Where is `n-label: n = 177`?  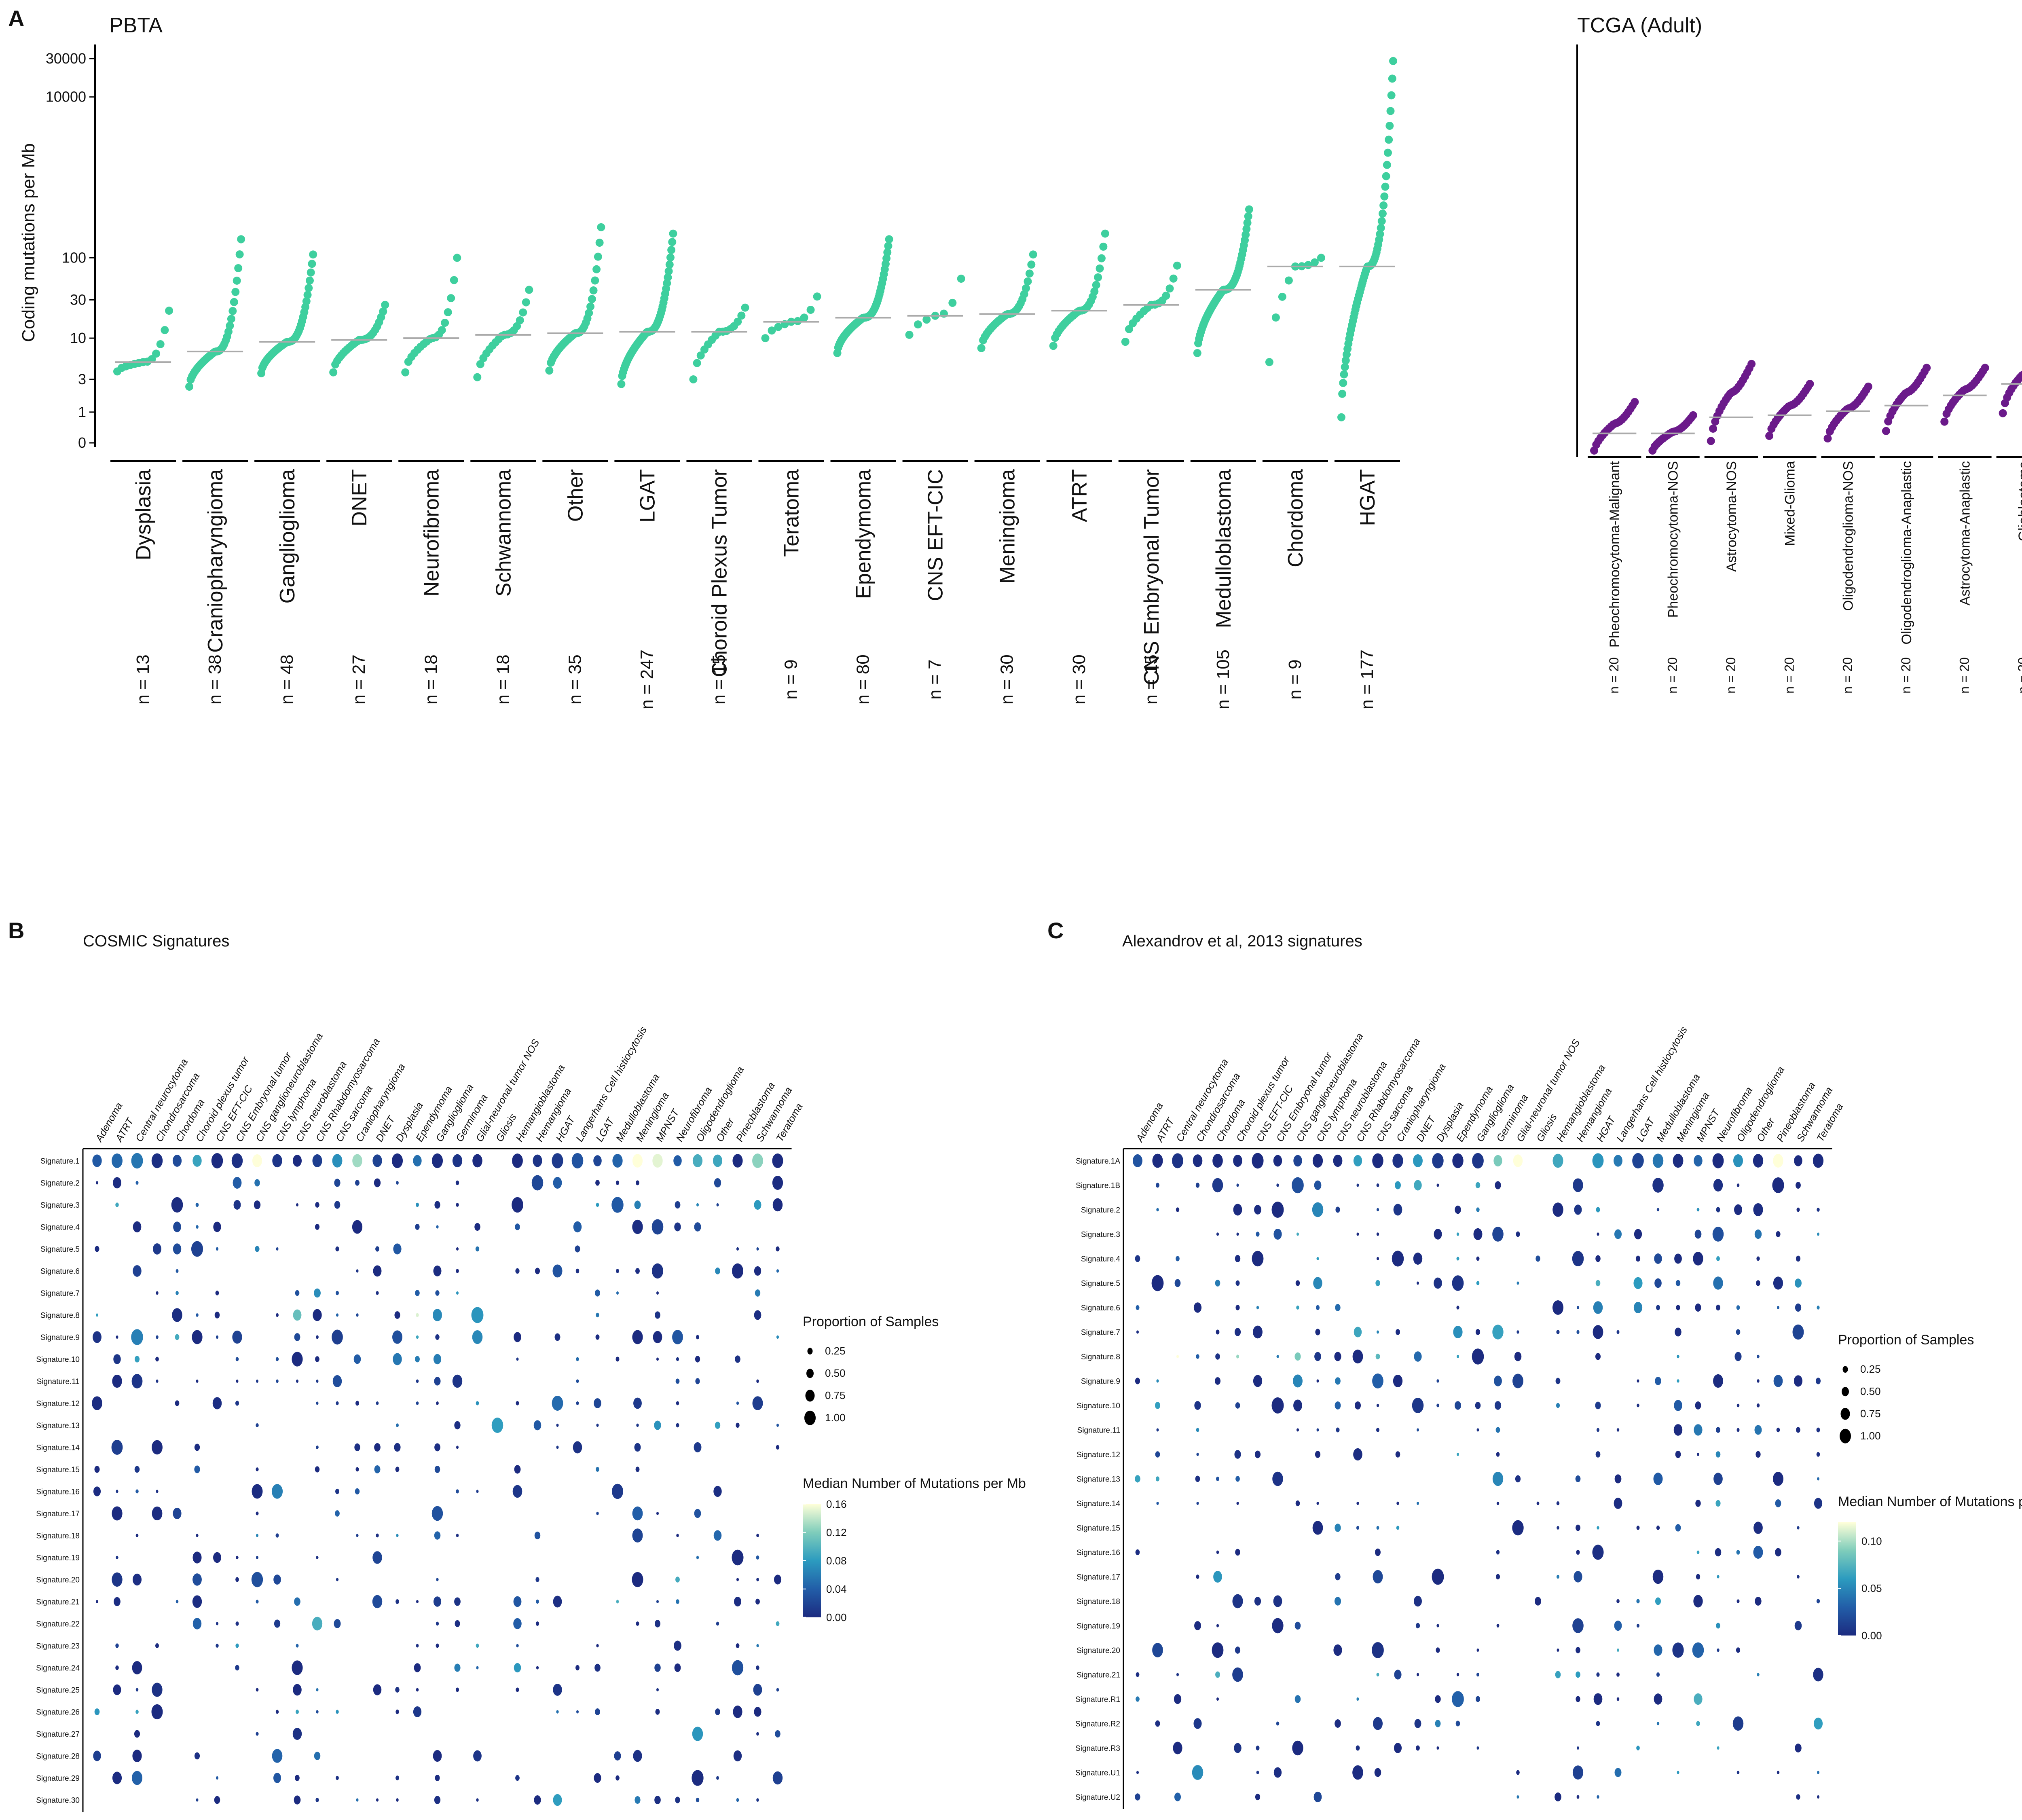 n-label: n = 177 is located at coordinates (1367, 680).